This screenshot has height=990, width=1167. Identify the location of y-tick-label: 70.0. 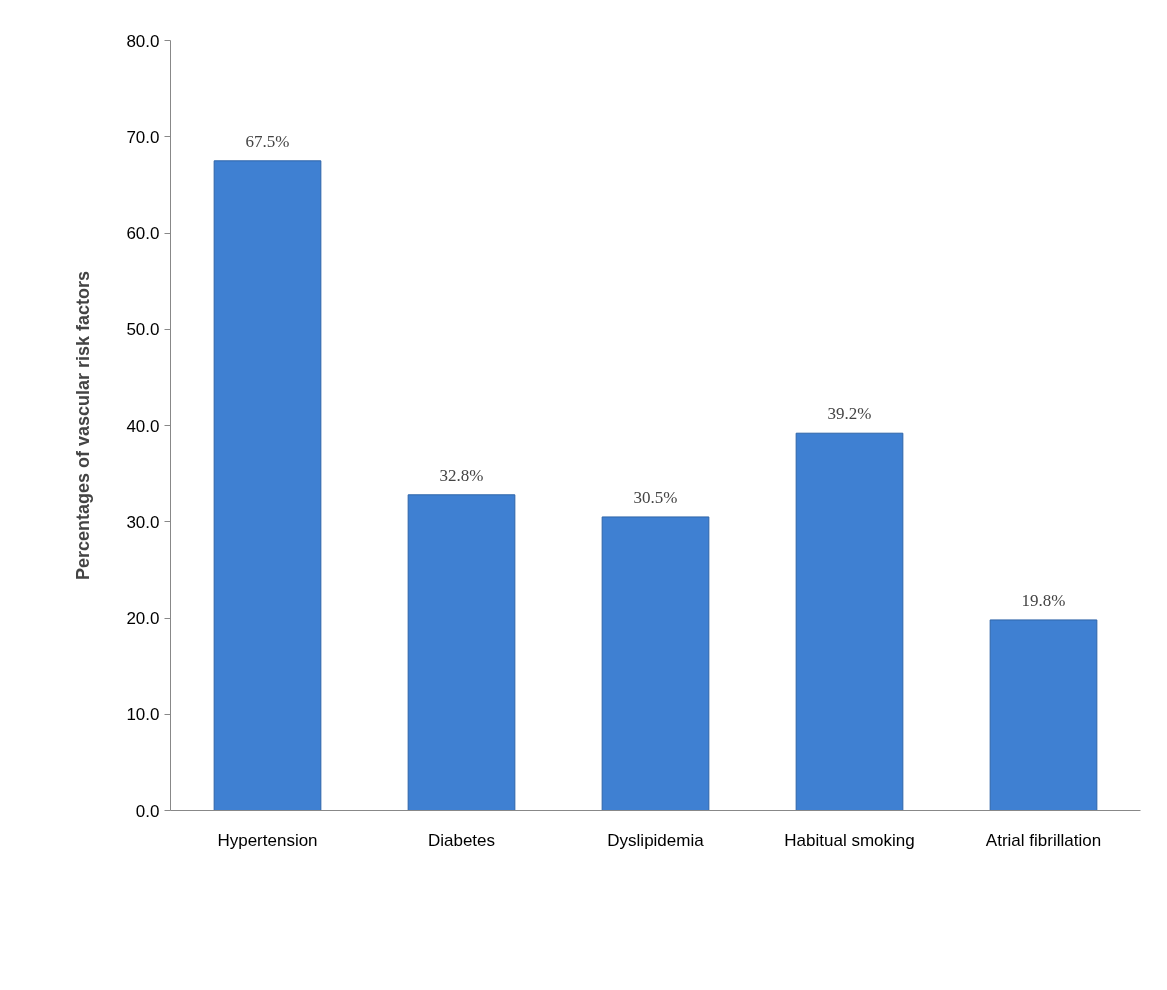
(143, 137).